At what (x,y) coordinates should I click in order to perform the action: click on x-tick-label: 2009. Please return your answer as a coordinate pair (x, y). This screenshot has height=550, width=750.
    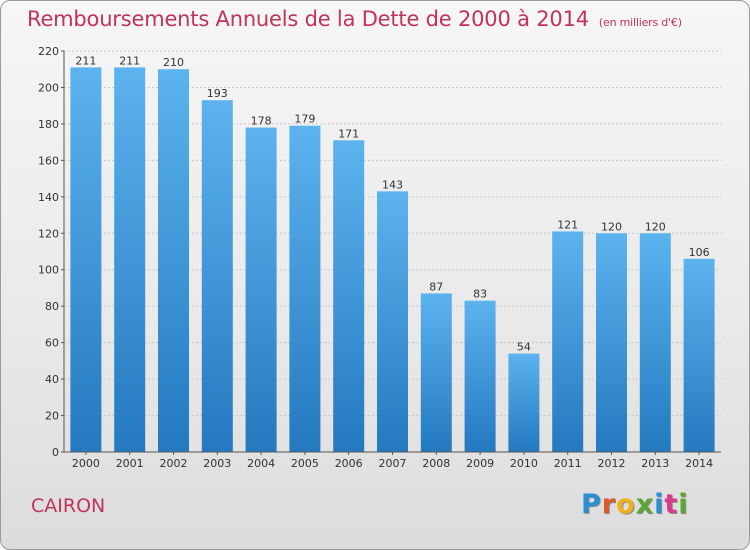
    Looking at the image, I should click on (480, 463).